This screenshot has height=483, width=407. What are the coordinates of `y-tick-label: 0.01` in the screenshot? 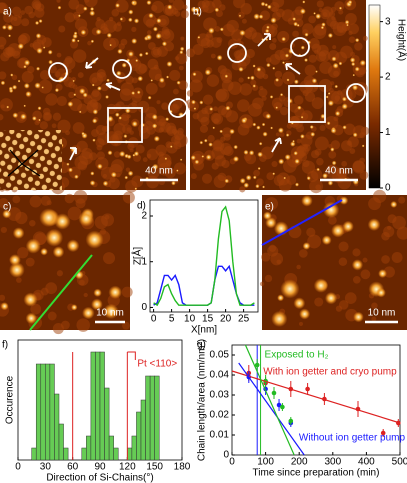 It's located at (220, 435).